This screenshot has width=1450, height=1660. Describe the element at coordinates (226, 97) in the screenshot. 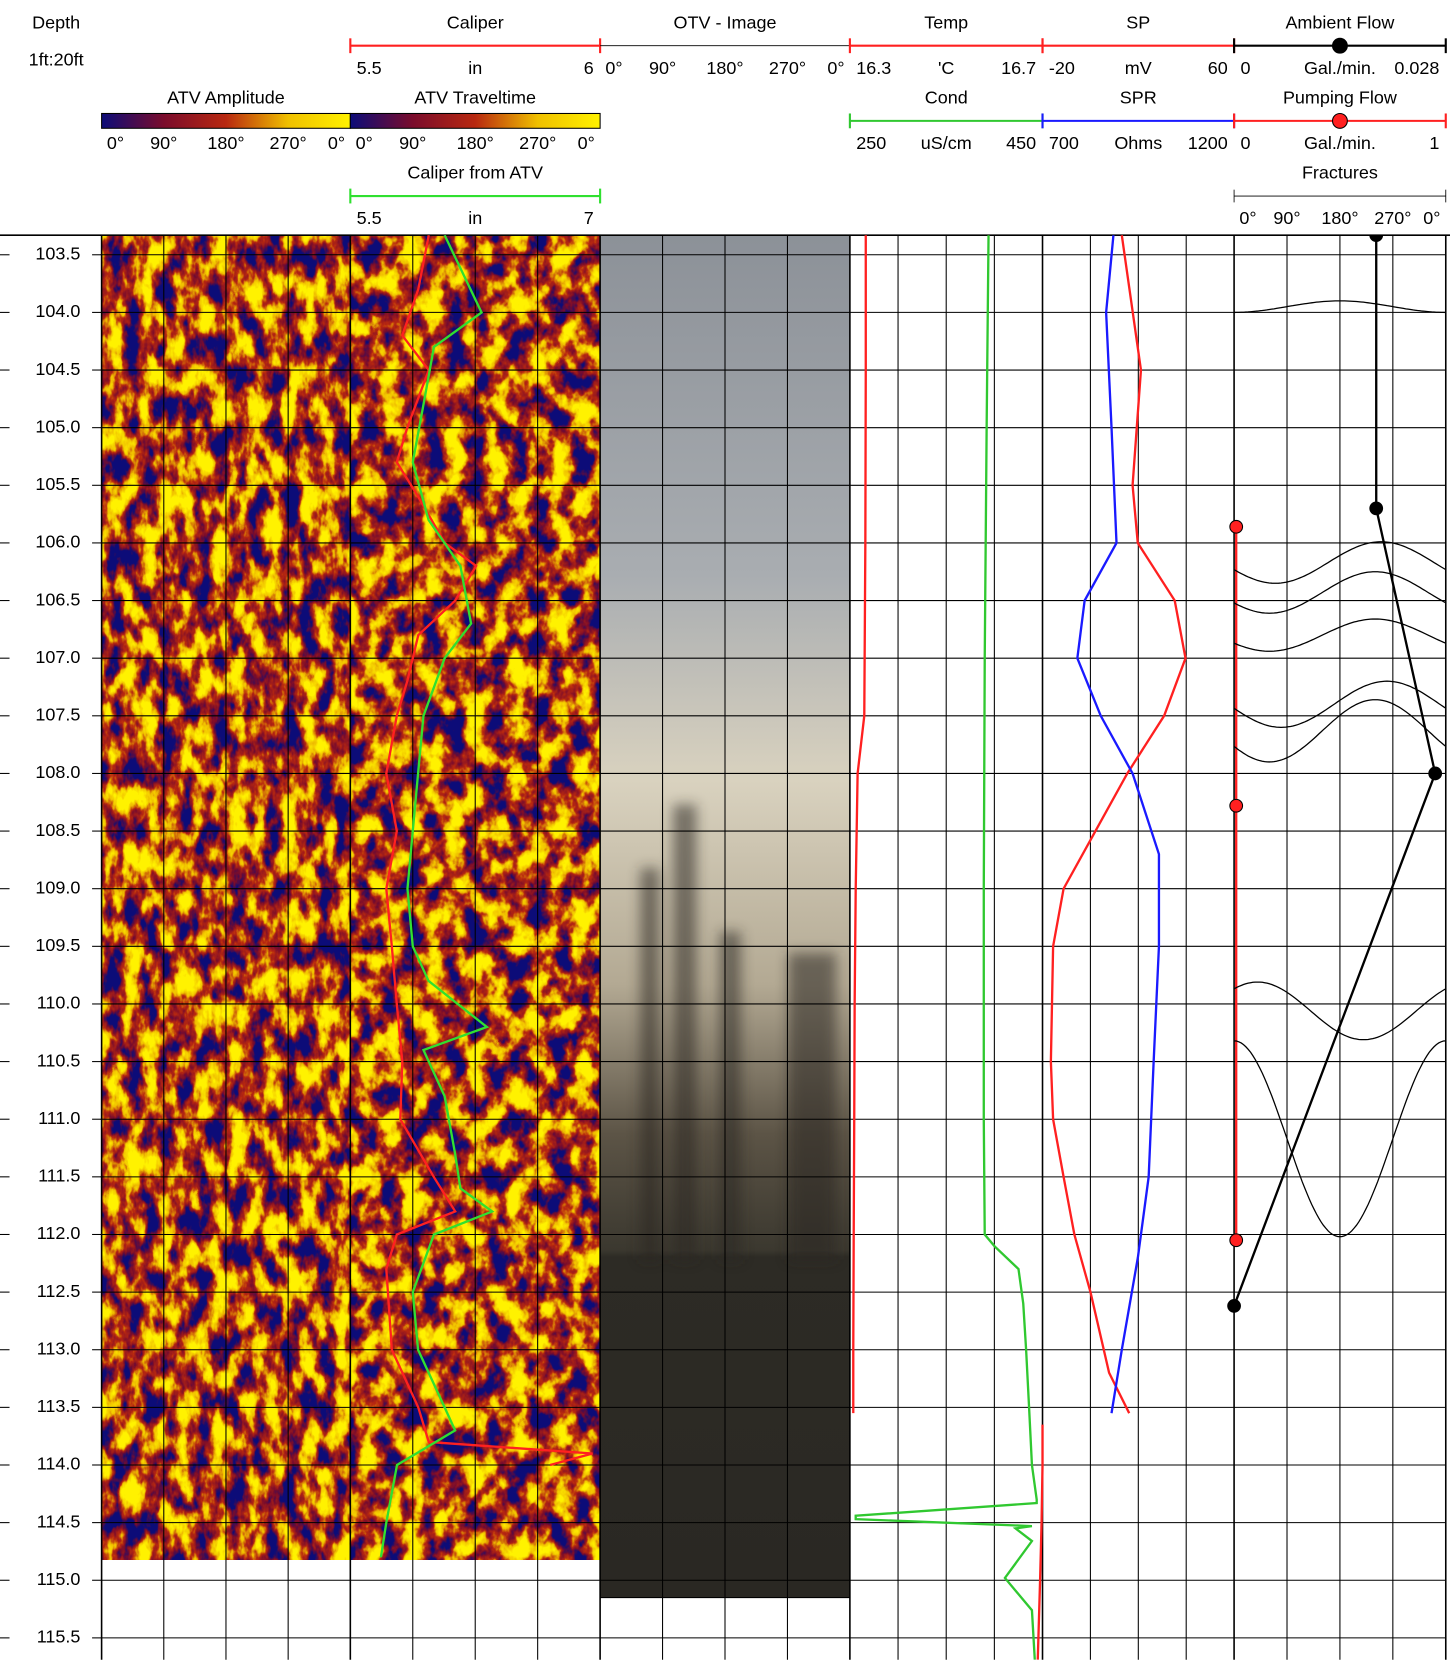

I see `track-title: ATV Amplitude` at that location.